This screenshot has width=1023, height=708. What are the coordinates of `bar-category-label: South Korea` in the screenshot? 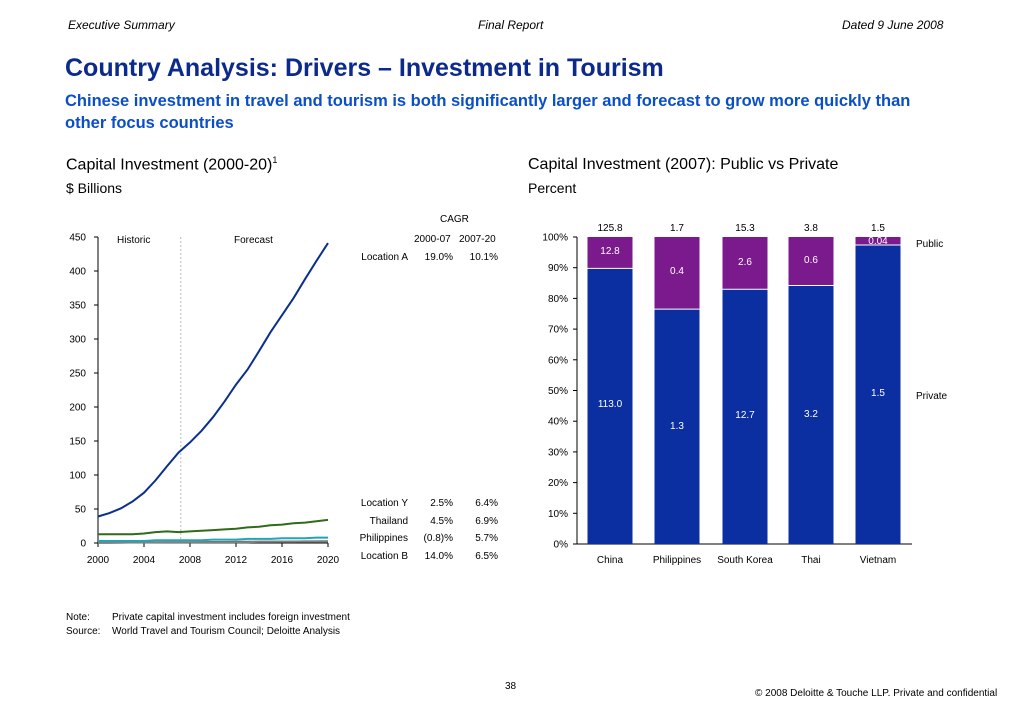 It's located at (745, 560).